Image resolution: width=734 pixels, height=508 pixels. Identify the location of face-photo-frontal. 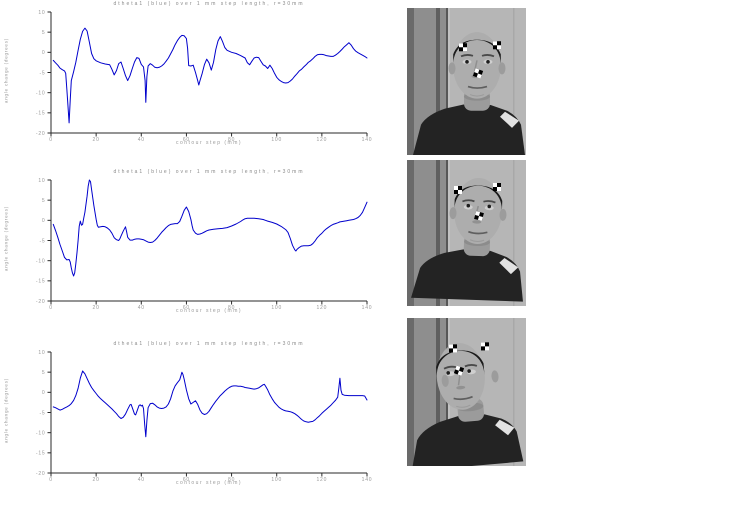
(466, 81).